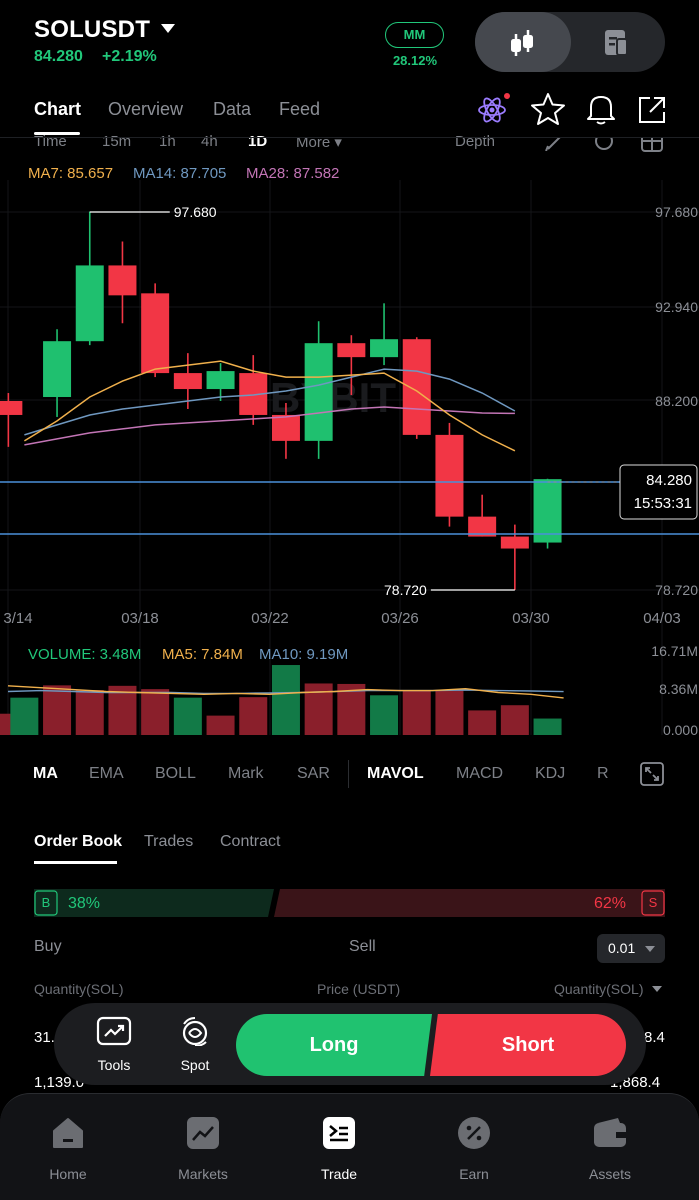 The width and height of the screenshot is (699, 1200). What do you see at coordinates (676, 307) in the screenshot?
I see `price-axis-label: 92.940` at bounding box center [676, 307].